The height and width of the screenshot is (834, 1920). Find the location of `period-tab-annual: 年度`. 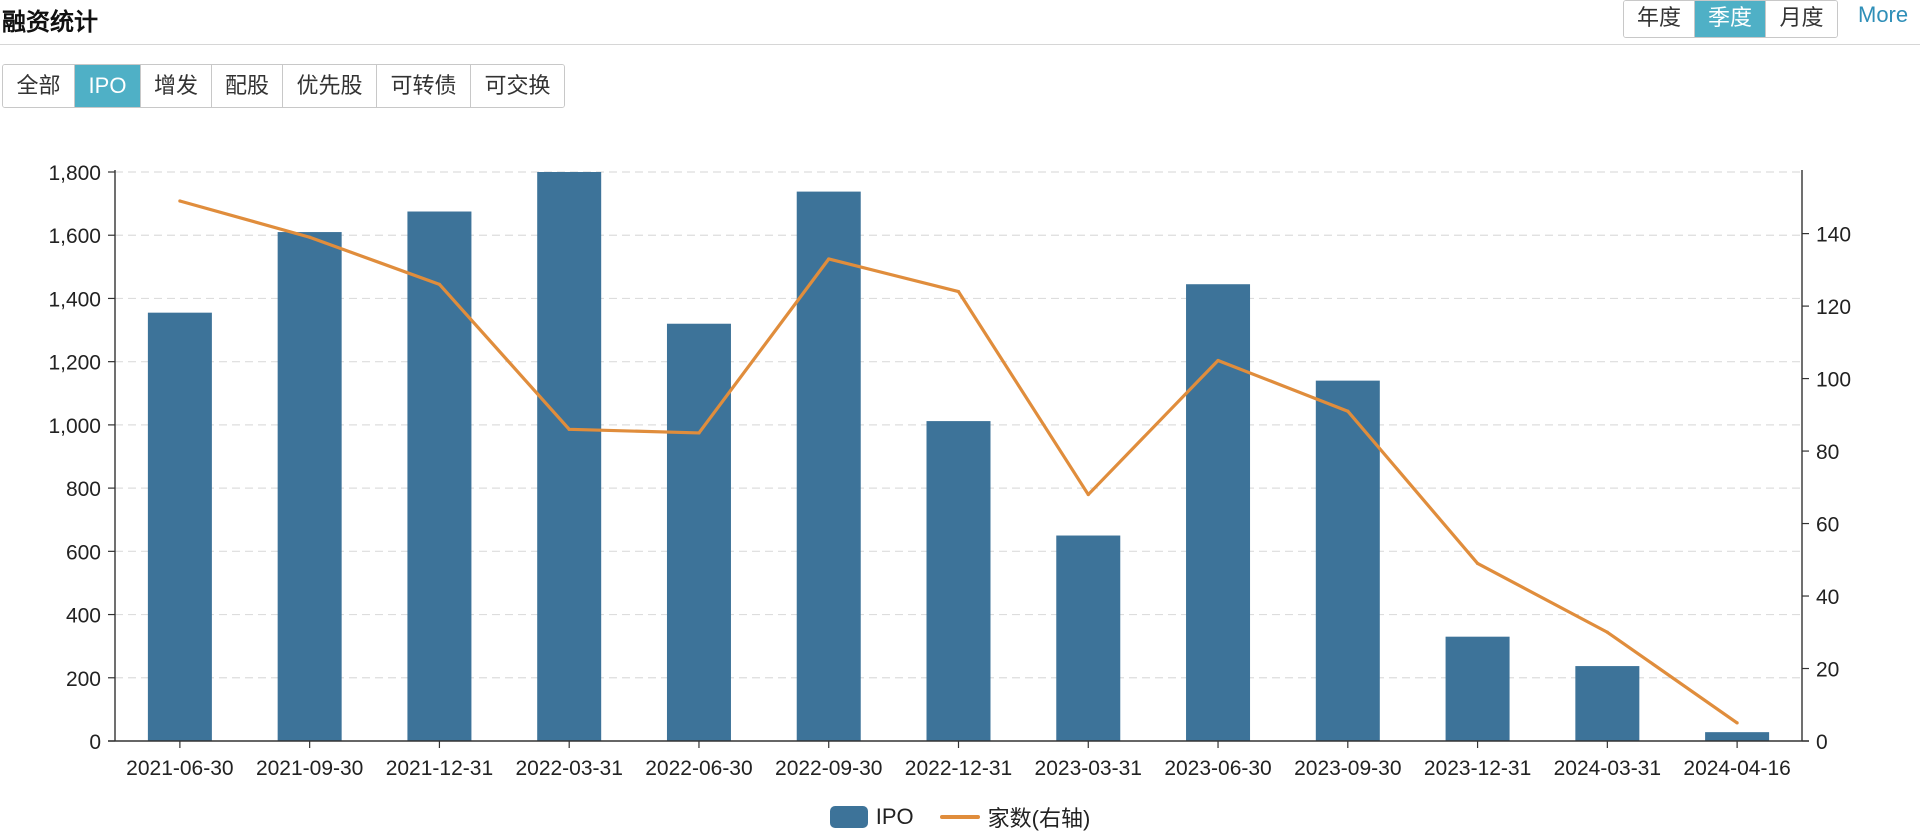

period-tab-annual: 年度 is located at coordinates (1659, 19).